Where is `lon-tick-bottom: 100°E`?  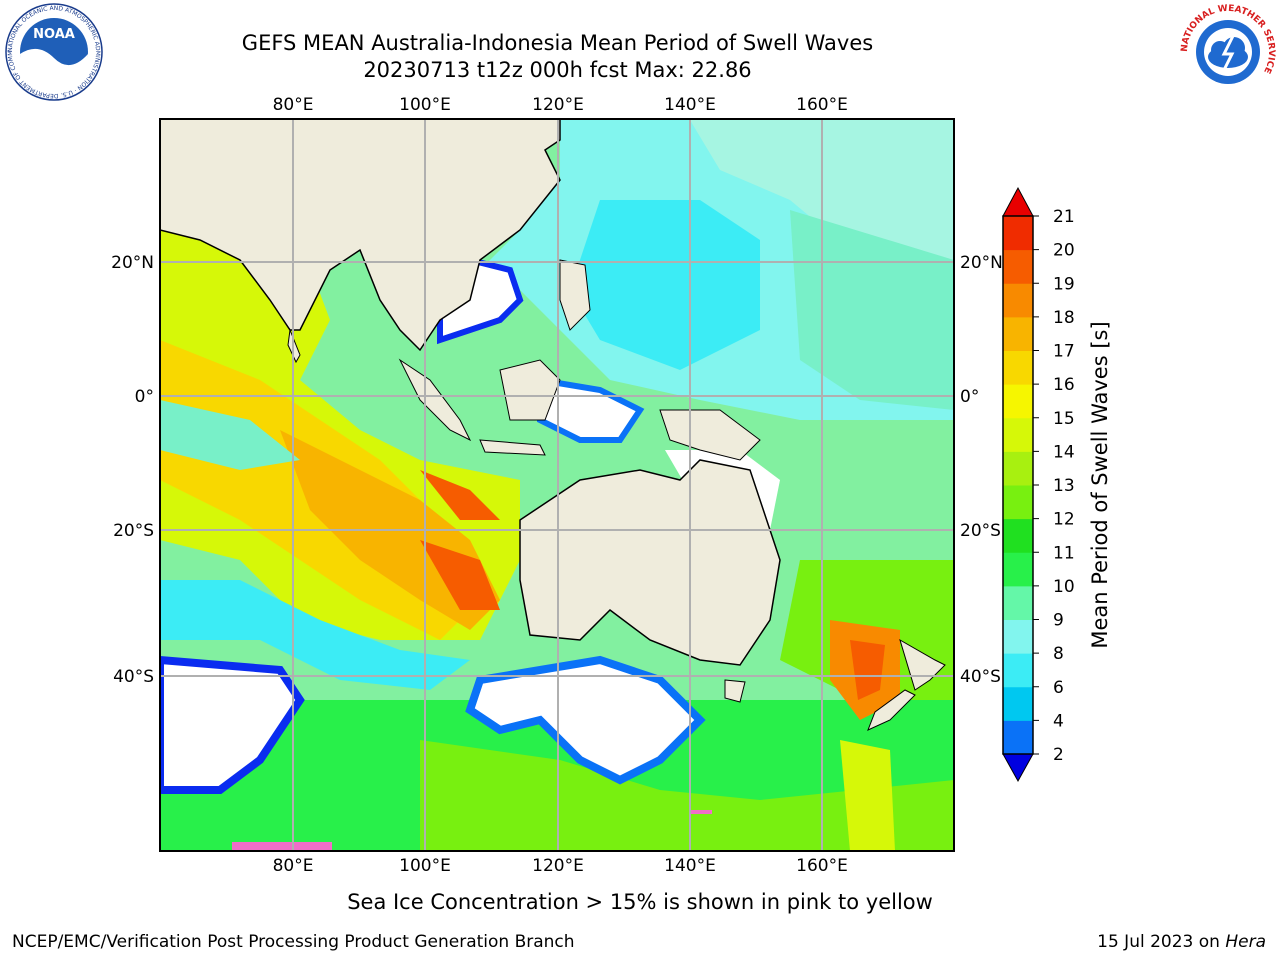
lon-tick-bottom: 100°E is located at coordinates (425, 866).